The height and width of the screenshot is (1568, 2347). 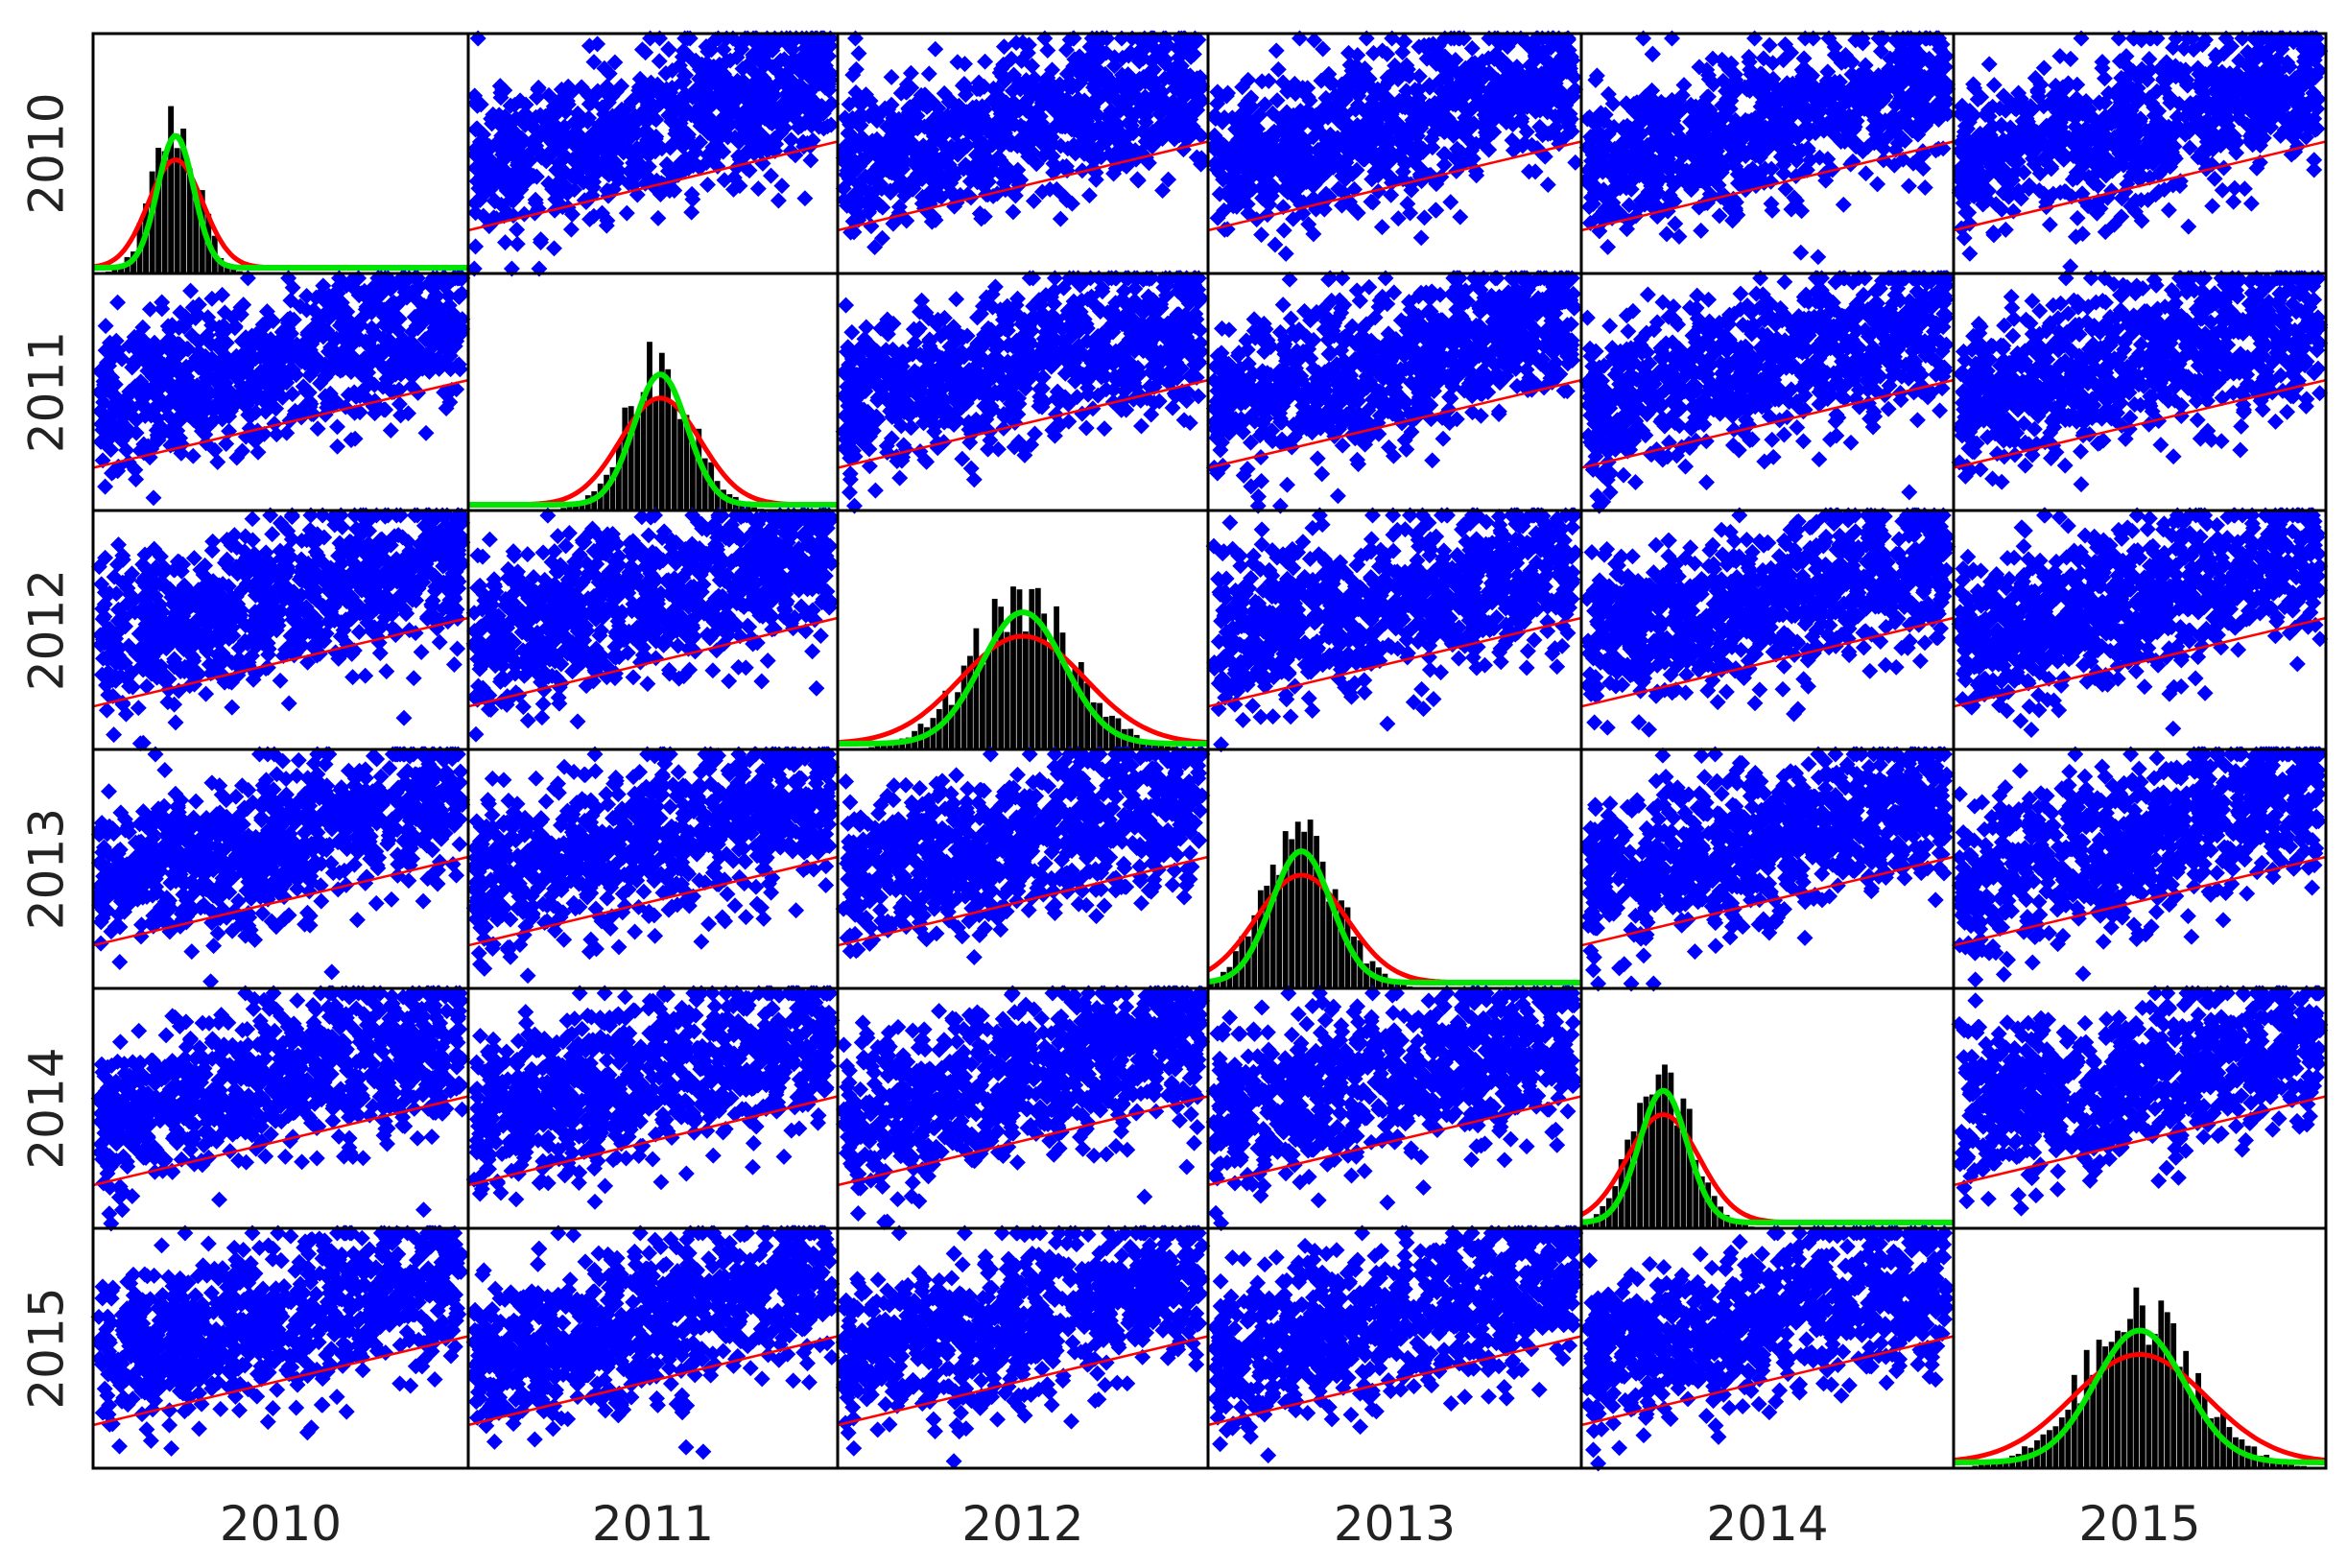 What do you see at coordinates (1022, 1524) in the screenshot?
I see `col-label-2012: 2012` at bounding box center [1022, 1524].